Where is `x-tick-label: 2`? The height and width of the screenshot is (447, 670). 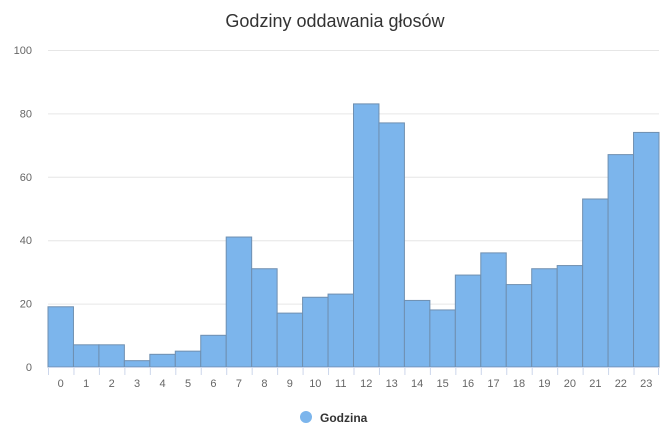 x-tick-label: 2 is located at coordinates (112, 384).